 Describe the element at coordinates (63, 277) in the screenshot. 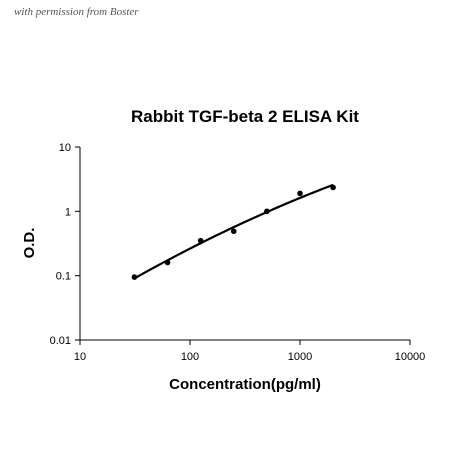

I see `y-tick-label: 0.1` at that location.